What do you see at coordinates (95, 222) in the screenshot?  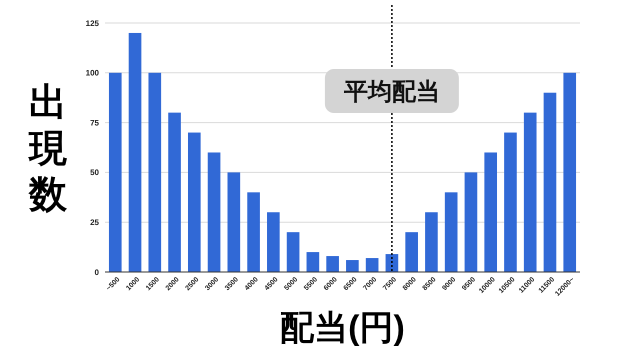 I see `y-tick-label: 25` at bounding box center [95, 222].